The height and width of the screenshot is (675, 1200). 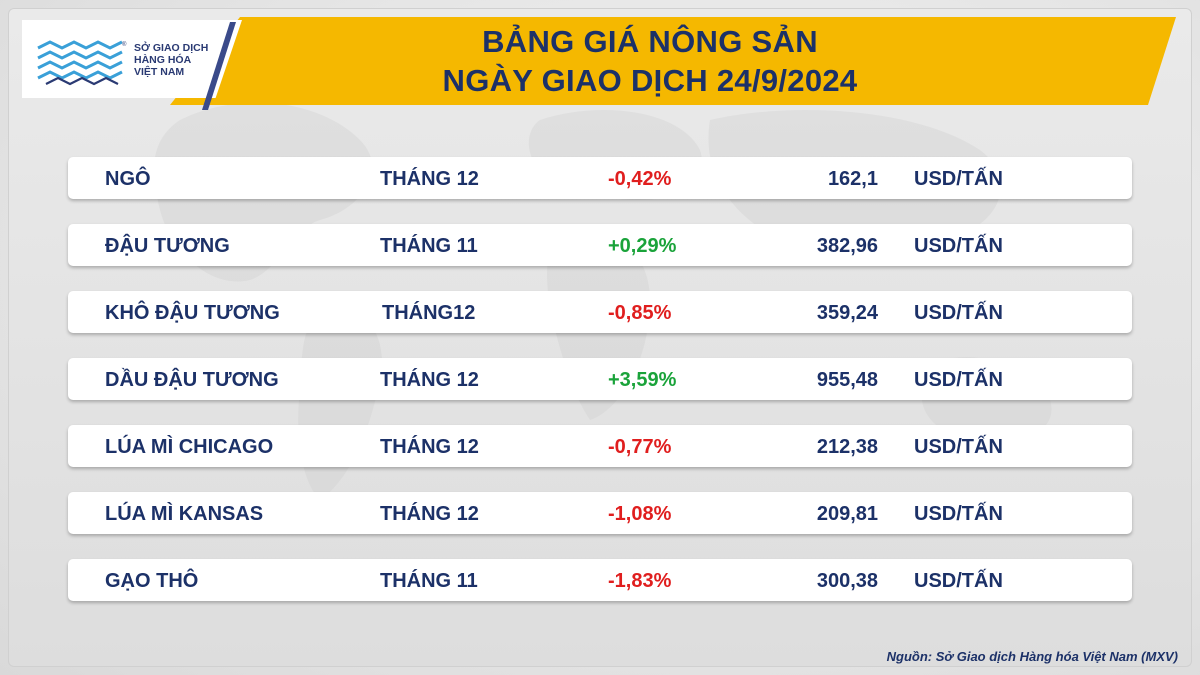 I want to click on logo-text: SỞ GIAO DỊCH HÀNG HÓA VIỆT NAM, so click(x=171, y=60).